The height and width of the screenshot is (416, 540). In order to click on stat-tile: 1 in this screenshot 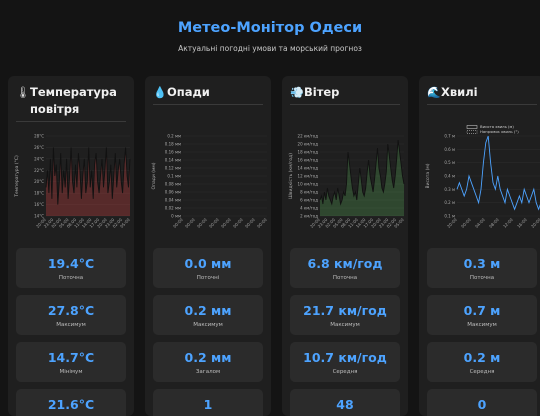, I will do `click(208, 402)`.